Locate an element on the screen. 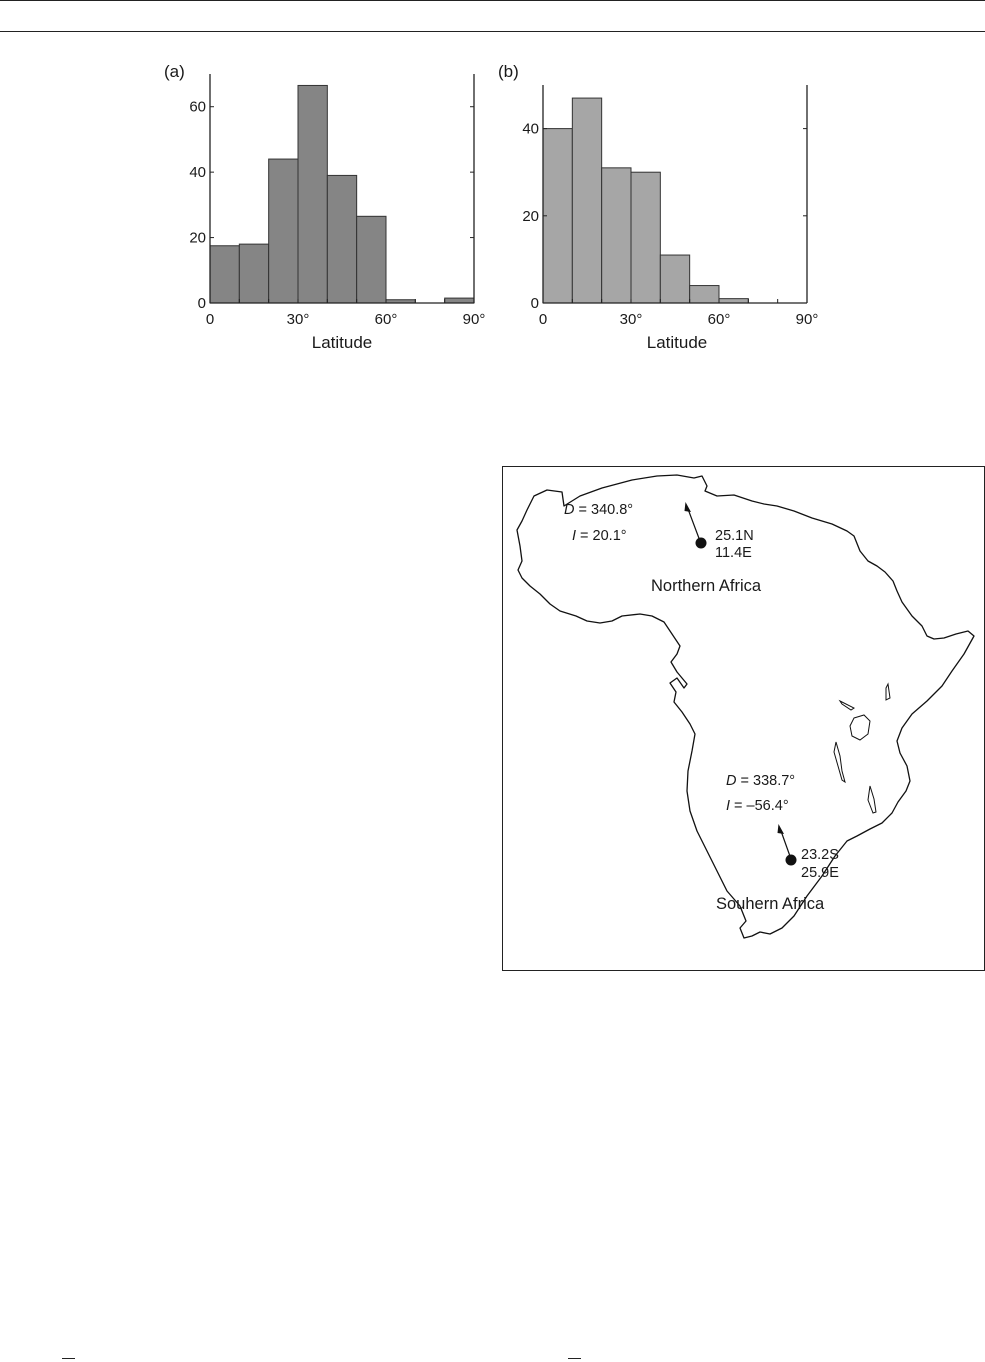 The height and width of the screenshot is (1362, 985). north-arrow-head is located at coordinates (687, 507).